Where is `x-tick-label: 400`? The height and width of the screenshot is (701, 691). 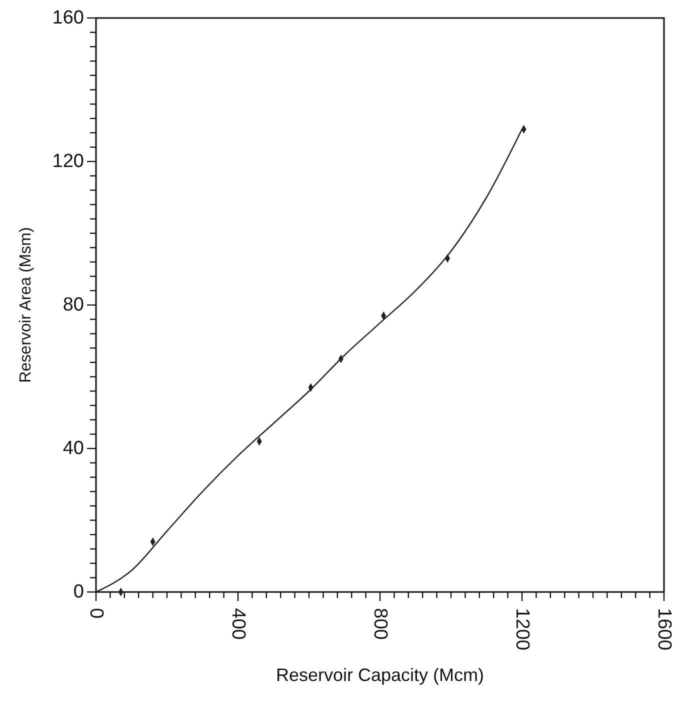 x-tick-label: 400 is located at coordinates (238, 624).